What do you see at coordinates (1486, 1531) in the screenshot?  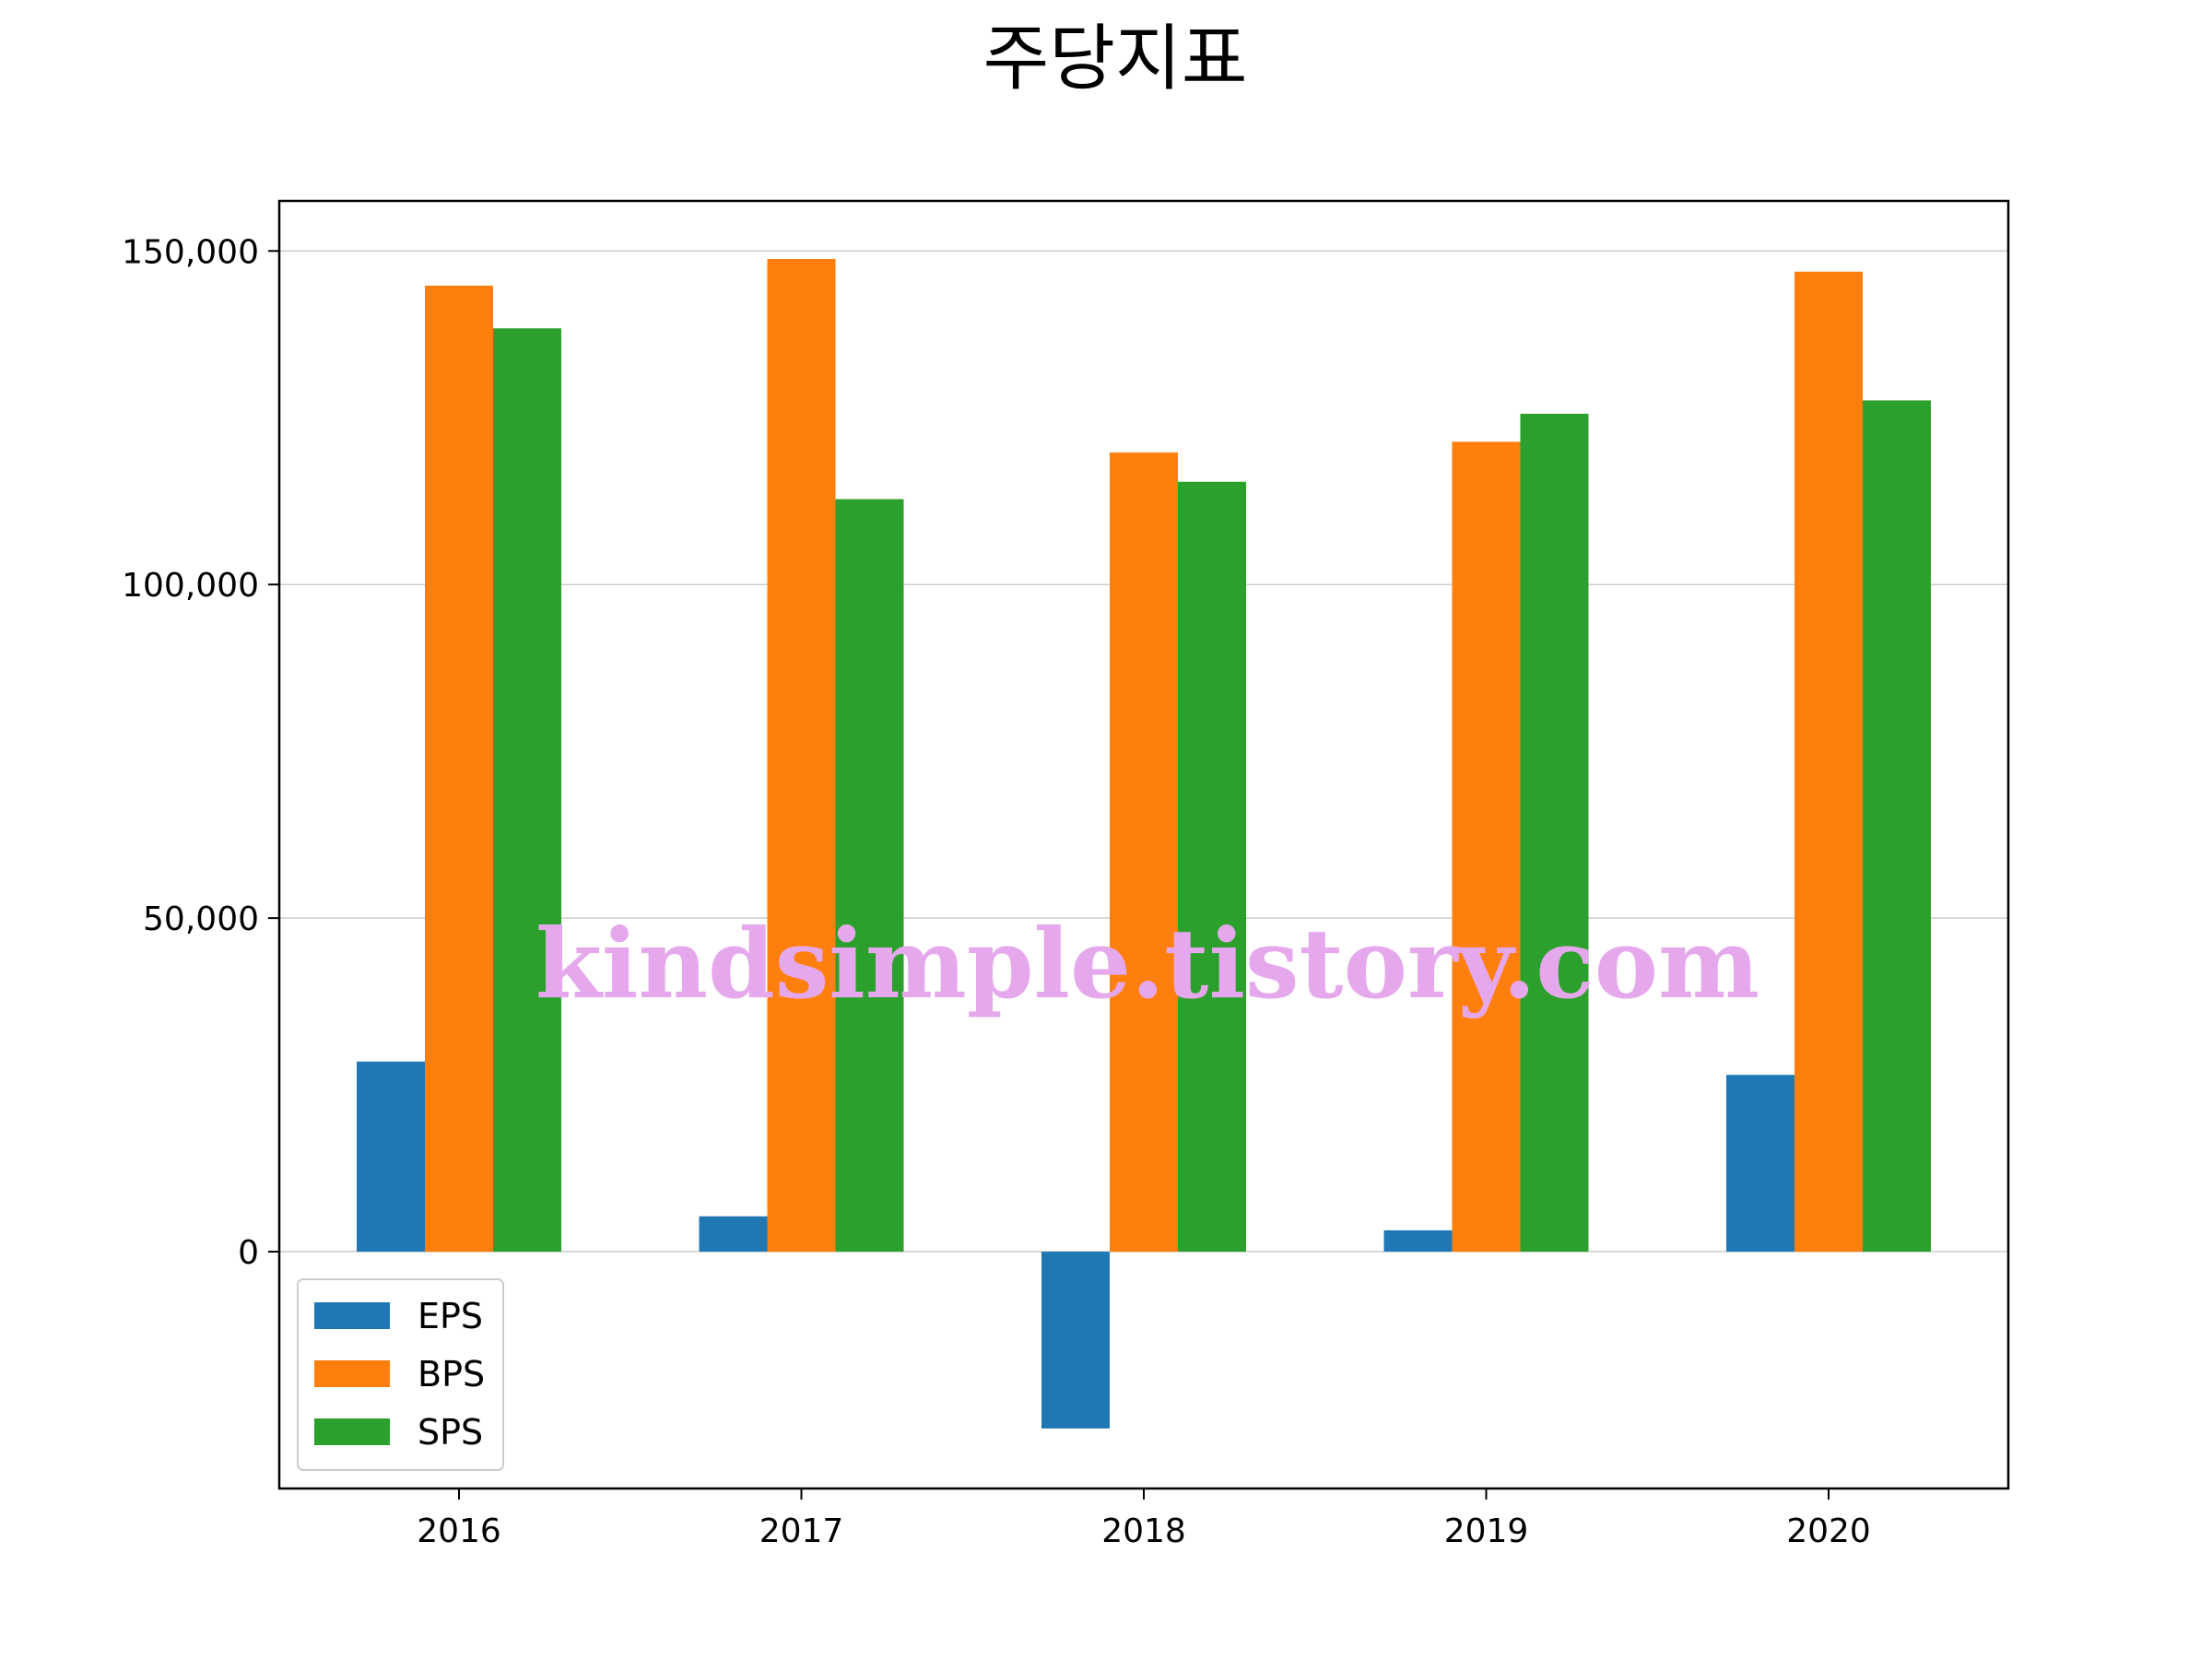 I see `x-tick-label: 2019` at bounding box center [1486, 1531].